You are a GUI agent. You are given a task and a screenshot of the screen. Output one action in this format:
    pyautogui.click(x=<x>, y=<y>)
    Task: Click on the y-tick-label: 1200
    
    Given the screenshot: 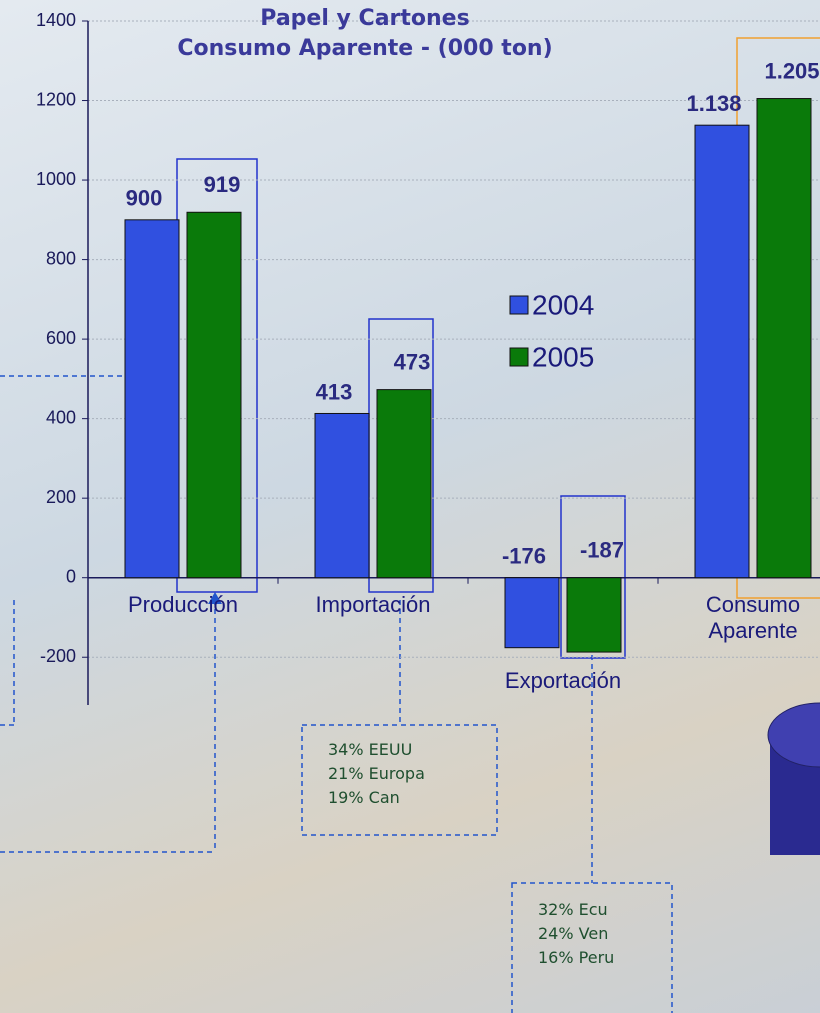 What is the action you would take?
    pyautogui.click(x=56, y=99)
    